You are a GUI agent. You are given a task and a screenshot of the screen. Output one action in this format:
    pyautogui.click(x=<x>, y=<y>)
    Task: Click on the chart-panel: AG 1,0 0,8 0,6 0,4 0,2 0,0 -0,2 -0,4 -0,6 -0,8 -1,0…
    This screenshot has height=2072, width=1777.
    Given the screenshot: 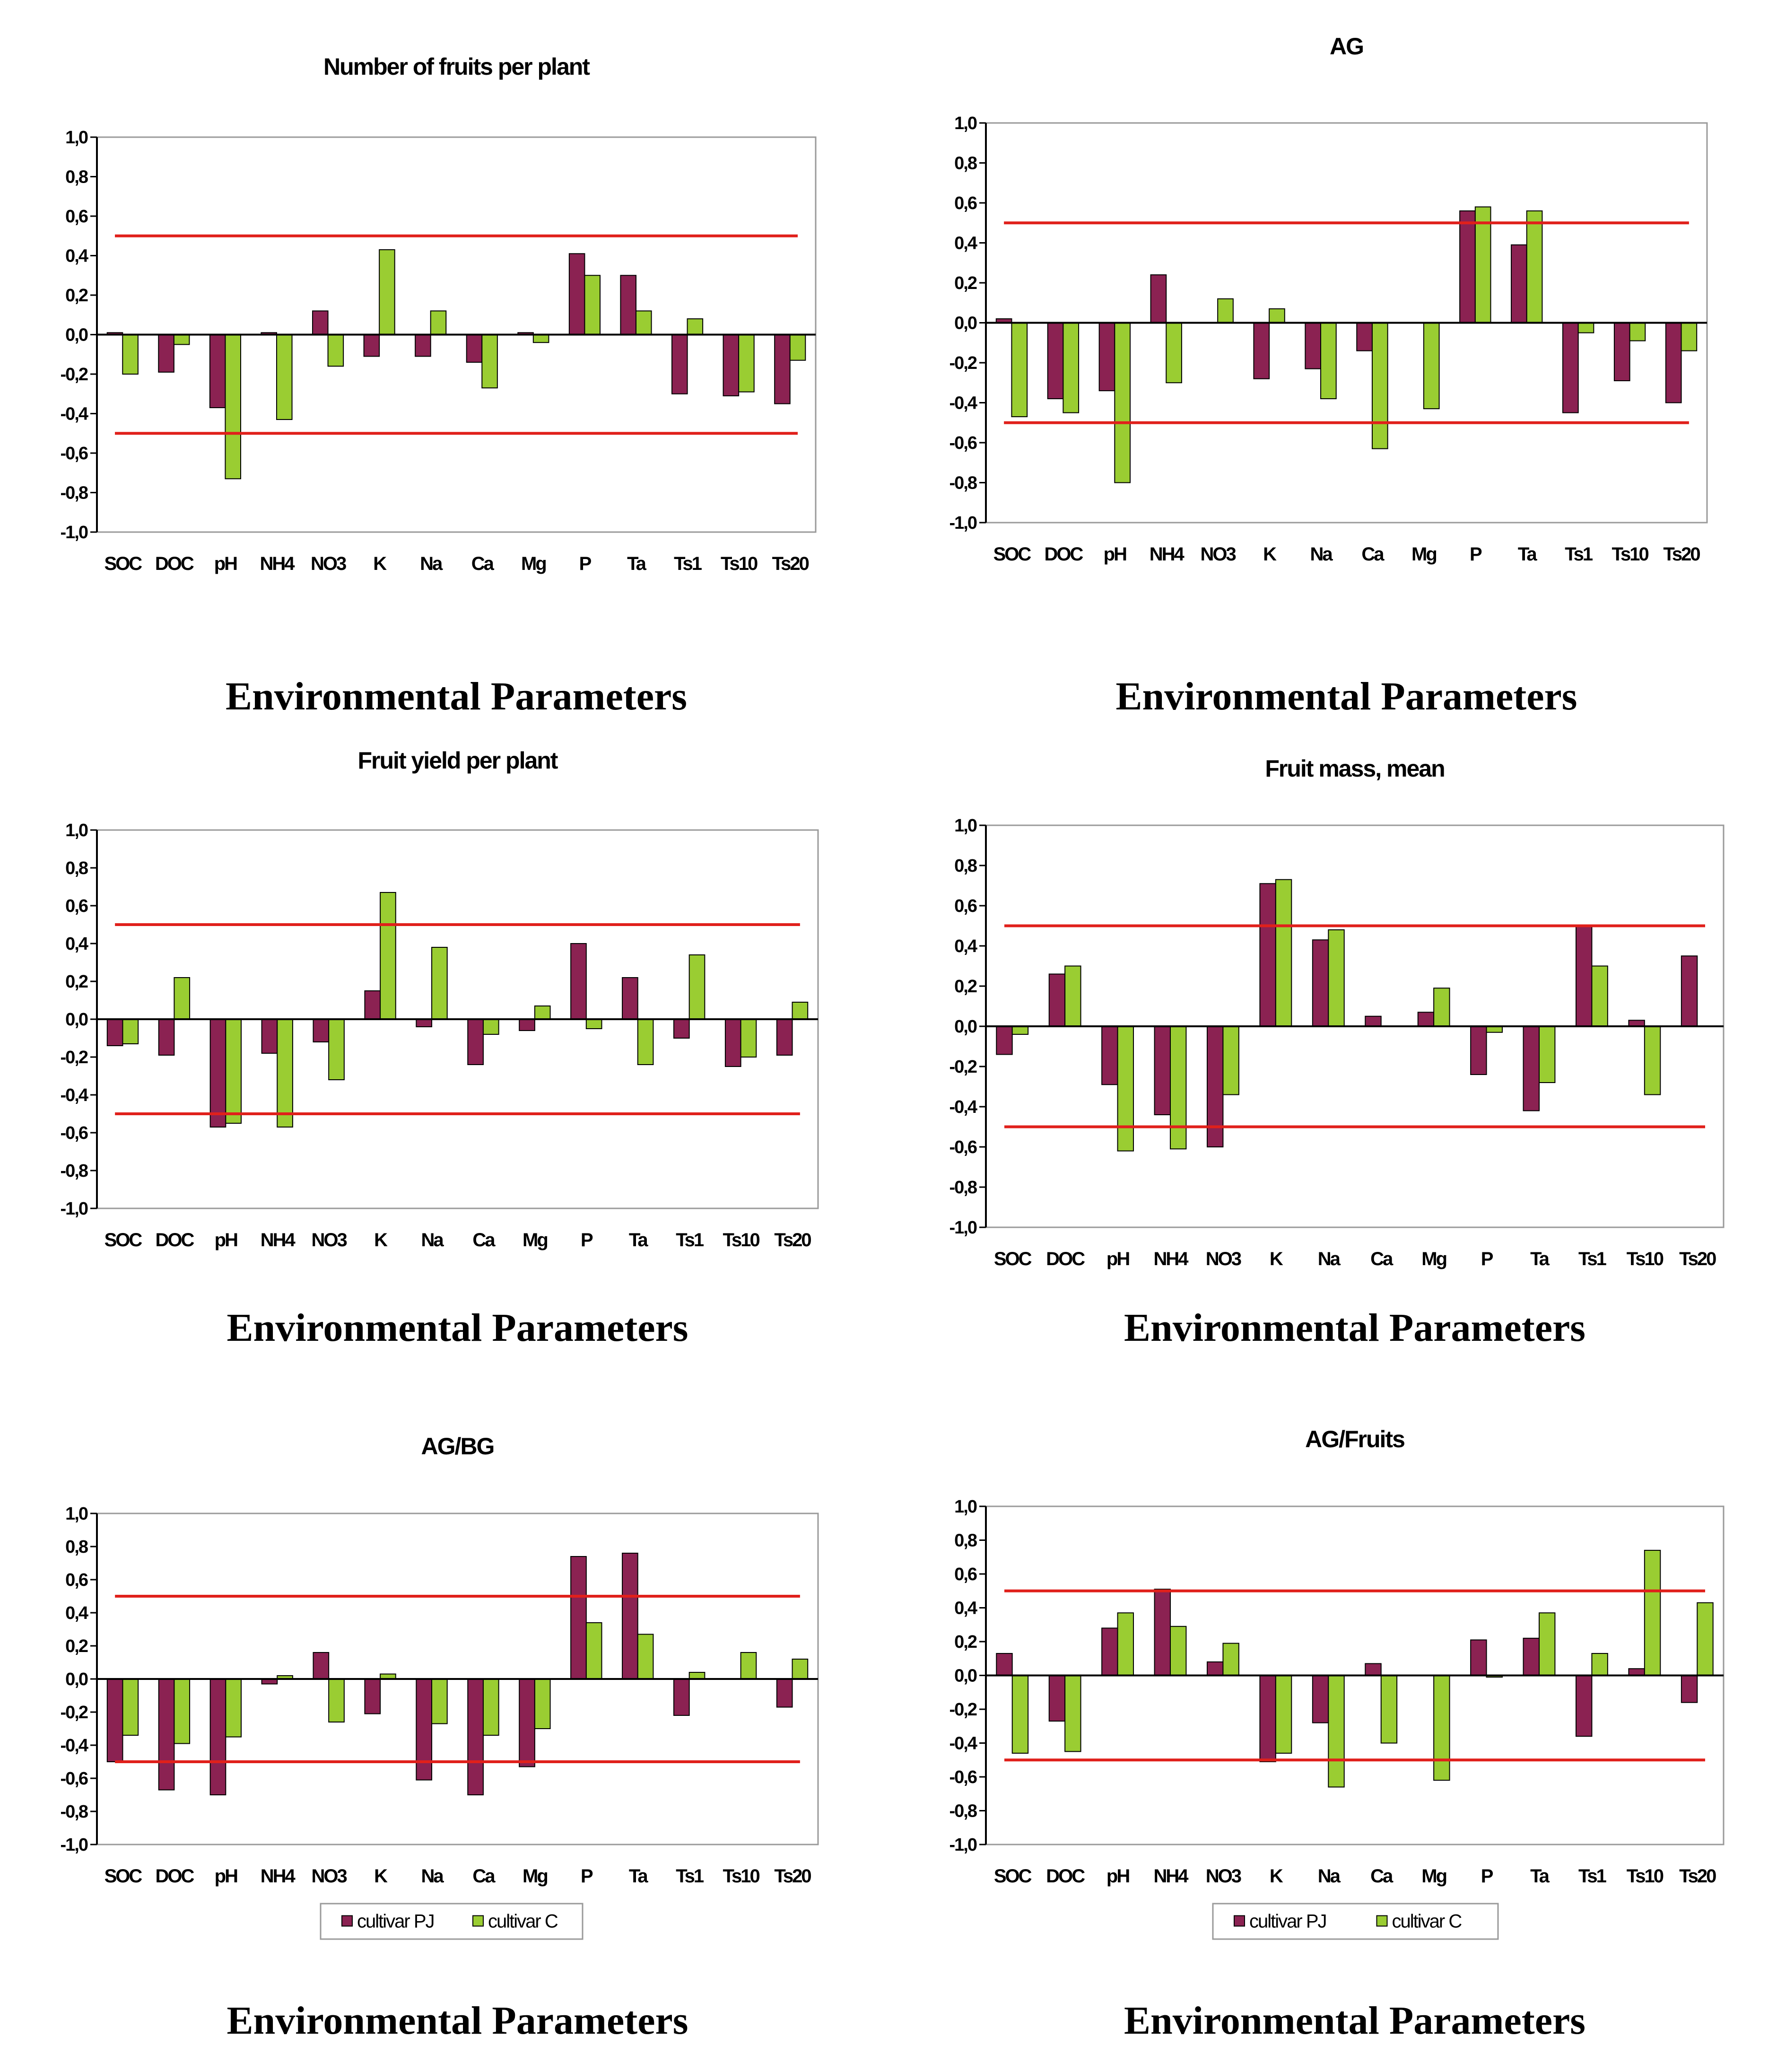 What is the action you would take?
    pyautogui.click(x=1328, y=375)
    